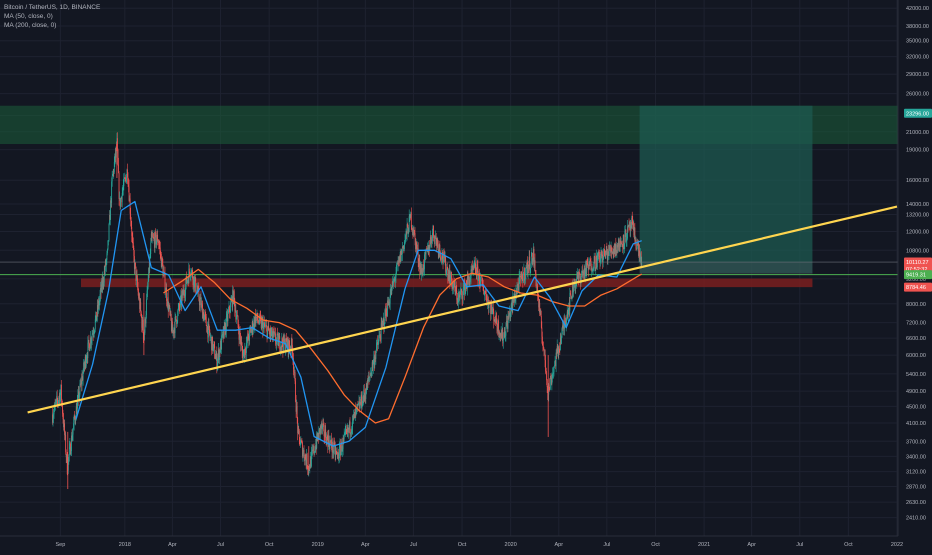  Describe the element at coordinates (28, 16) in the screenshot. I see `ma50-legend: MA (50, close, 0)` at that location.